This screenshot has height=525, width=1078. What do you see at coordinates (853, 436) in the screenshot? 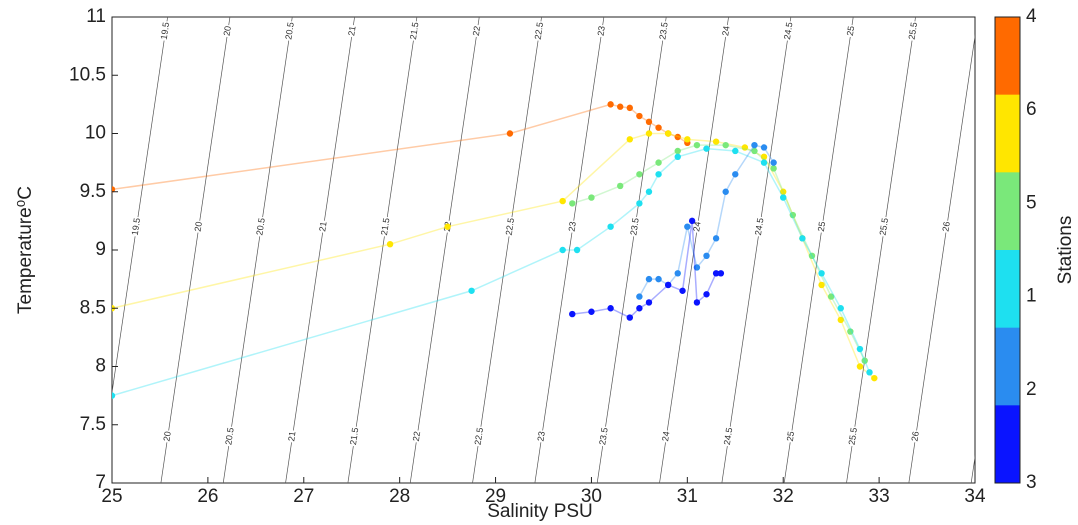
I see `isopycnal-label: 25.5` at bounding box center [853, 436].